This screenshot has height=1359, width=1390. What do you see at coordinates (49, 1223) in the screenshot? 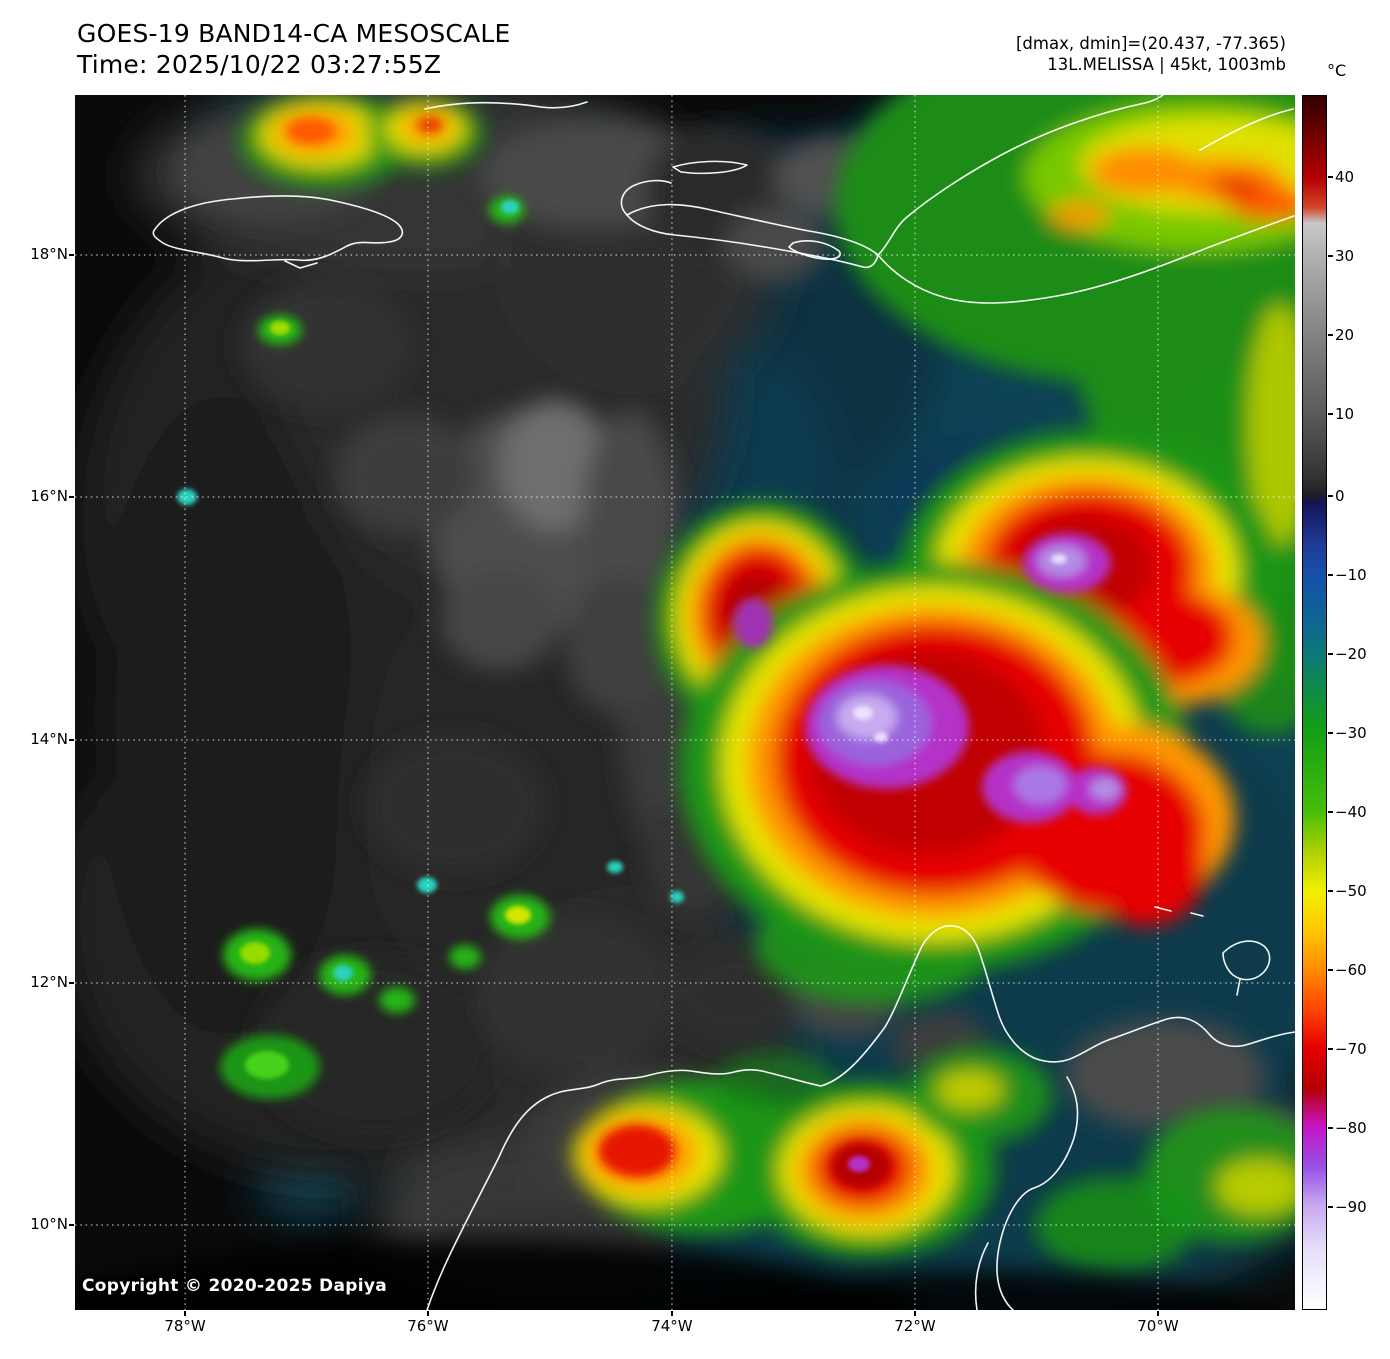
I see `latitude-tick-label: 10°N` at bounding box center [49, 1223].